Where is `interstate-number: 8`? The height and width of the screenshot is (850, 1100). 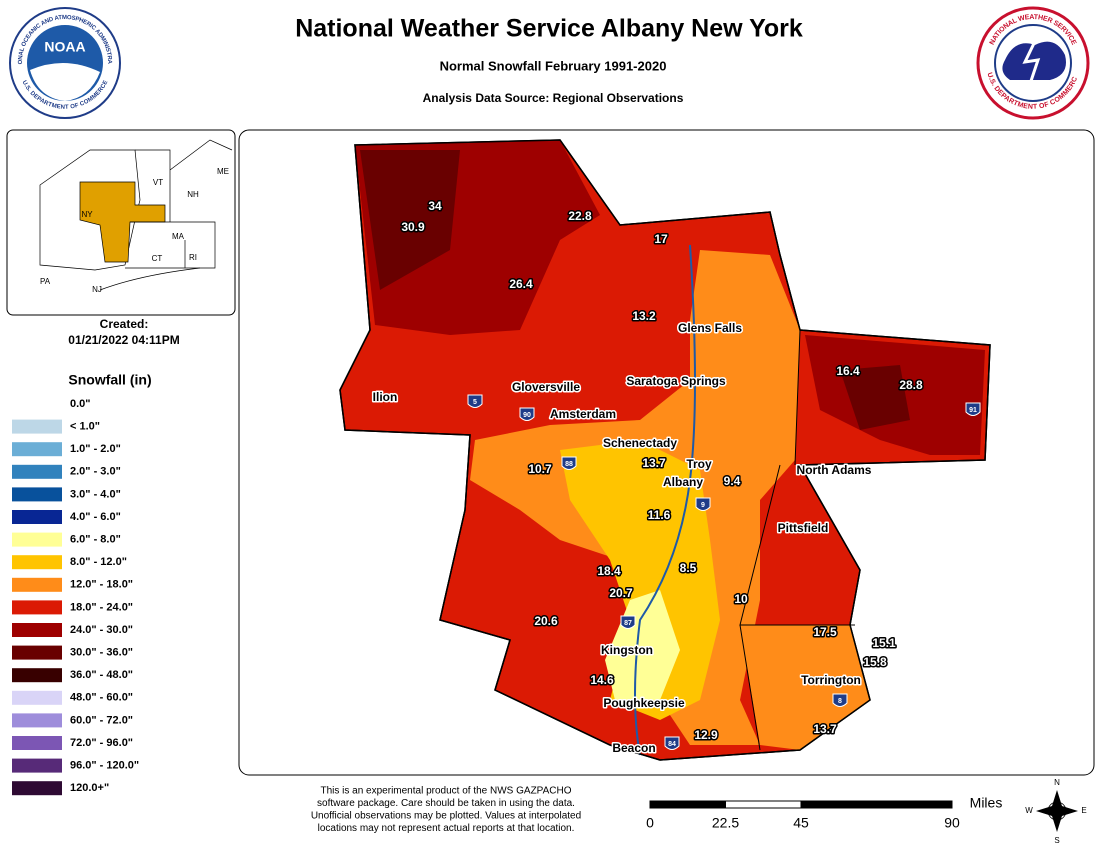 interstate-number: 8 is located at coordinates (840, 701).